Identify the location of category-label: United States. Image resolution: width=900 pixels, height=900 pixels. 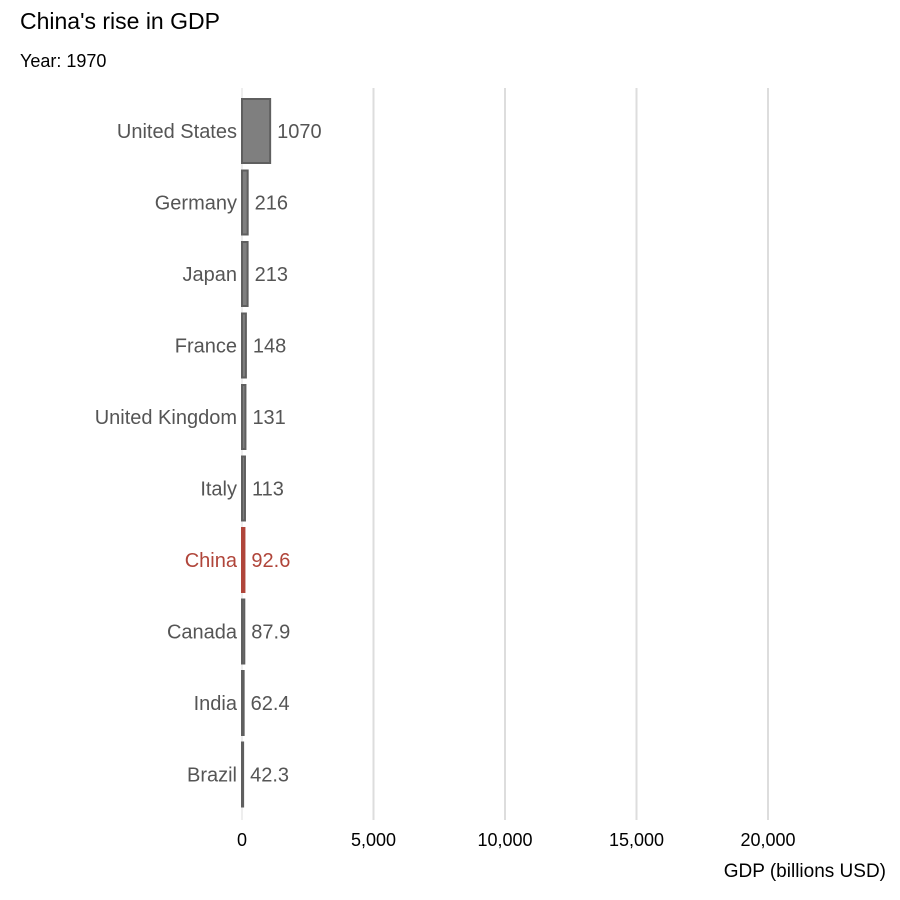
(177, 132).